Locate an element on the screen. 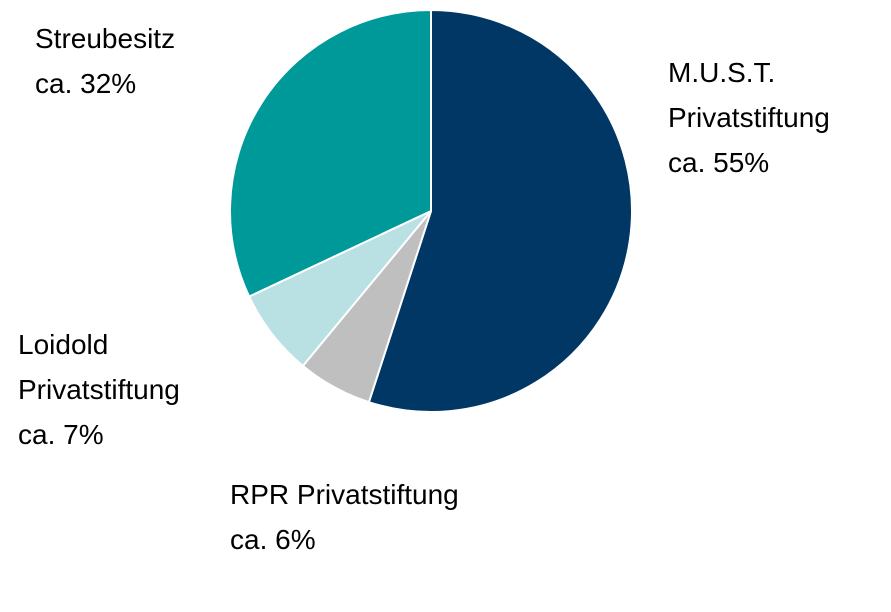 Image resolution: width=891 pixels, height=612 pixels. pie-slice is located at coordinates (330, 153).